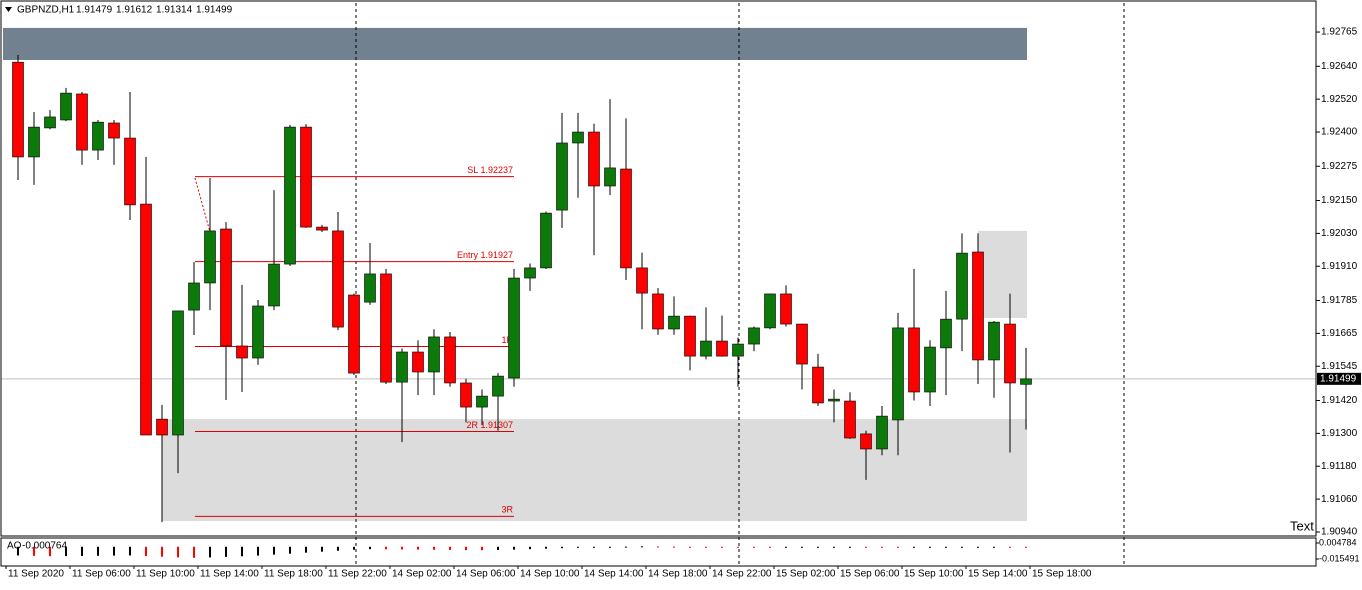 This screenshot has height=590, width=1362. Describe the element at coordinates (742, 574) in the screenshot. I see `x-tick-label: 14 Sep 22:00` at that location.